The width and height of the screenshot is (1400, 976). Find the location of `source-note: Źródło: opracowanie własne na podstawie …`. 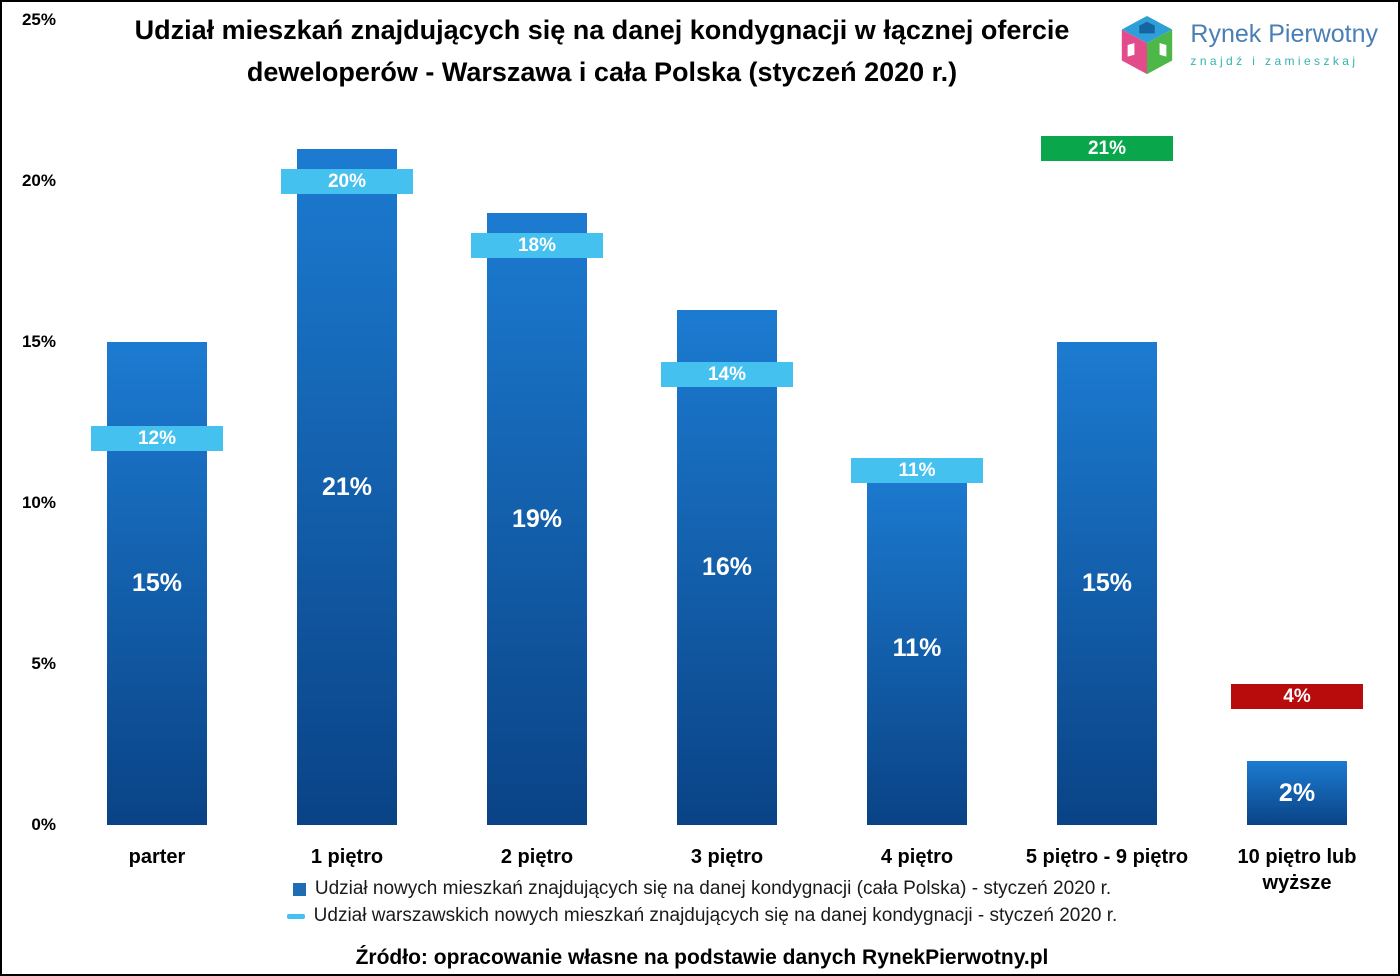

source-note: Źródło: opracowanie własne na podstawie … is located at coordinates (702, 957).